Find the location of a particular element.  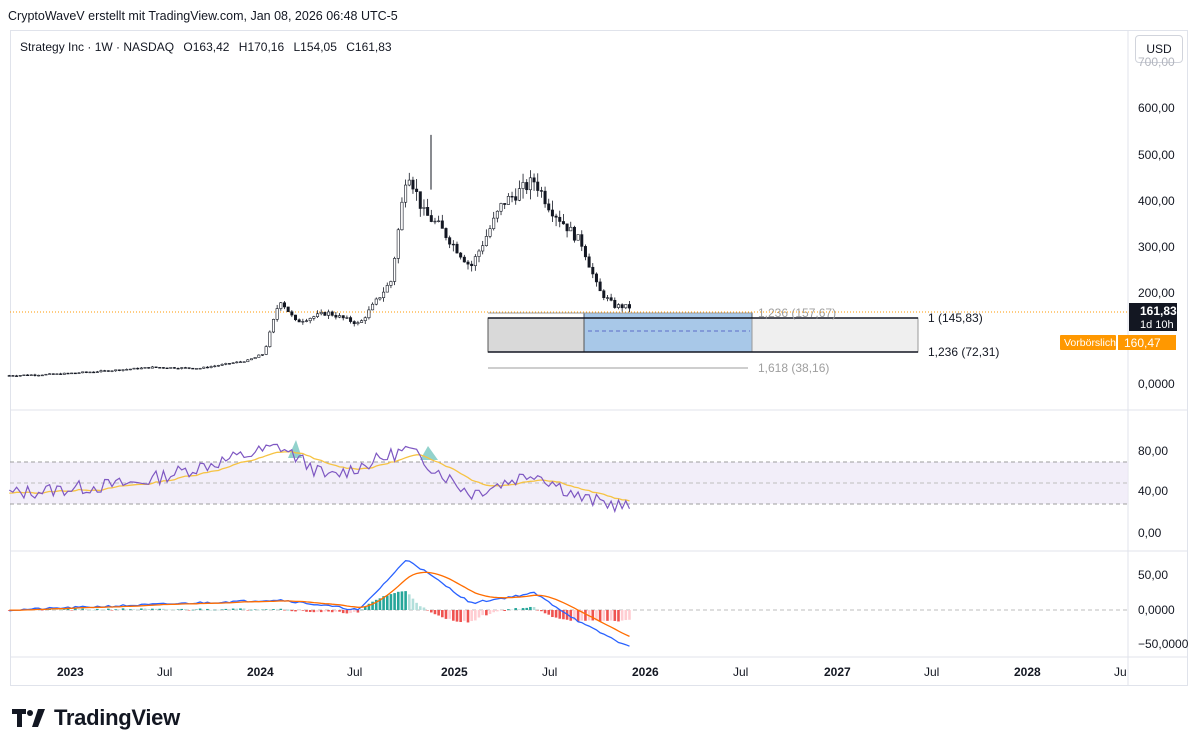

macd-axis: 50,00 0,0000 −50,0000 is located at coordinates (1163, 609).